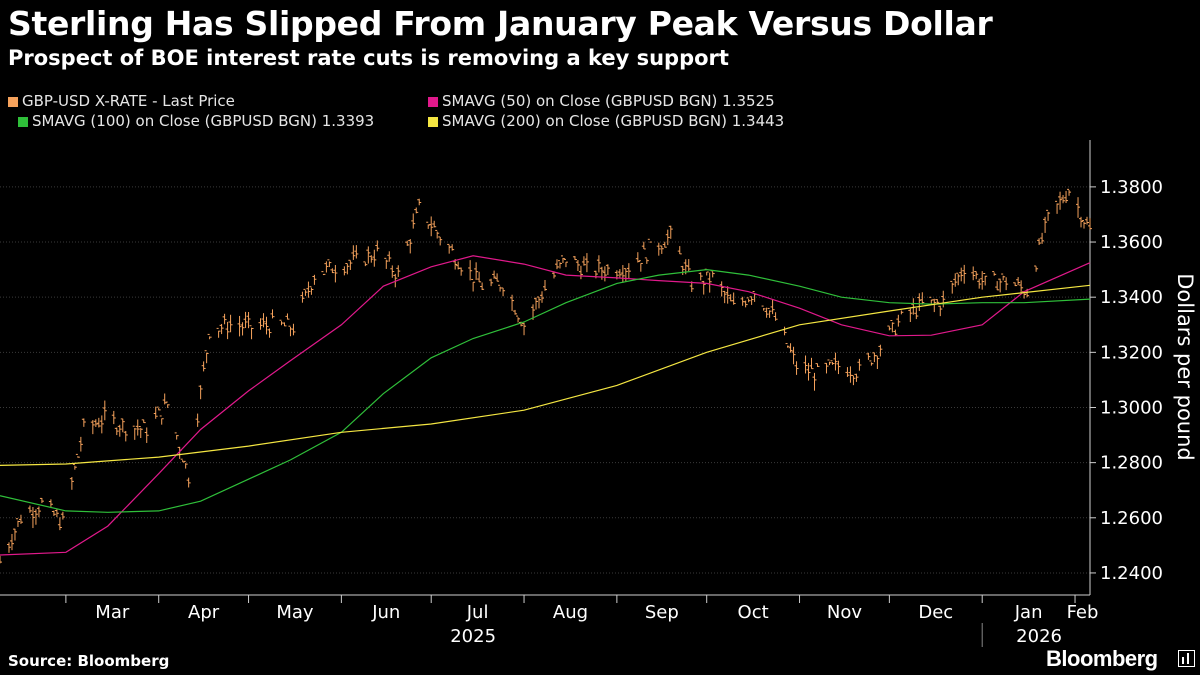 The image size is (1200, 675). I want to click on x-tick-label: Aug, so click(570, 612).